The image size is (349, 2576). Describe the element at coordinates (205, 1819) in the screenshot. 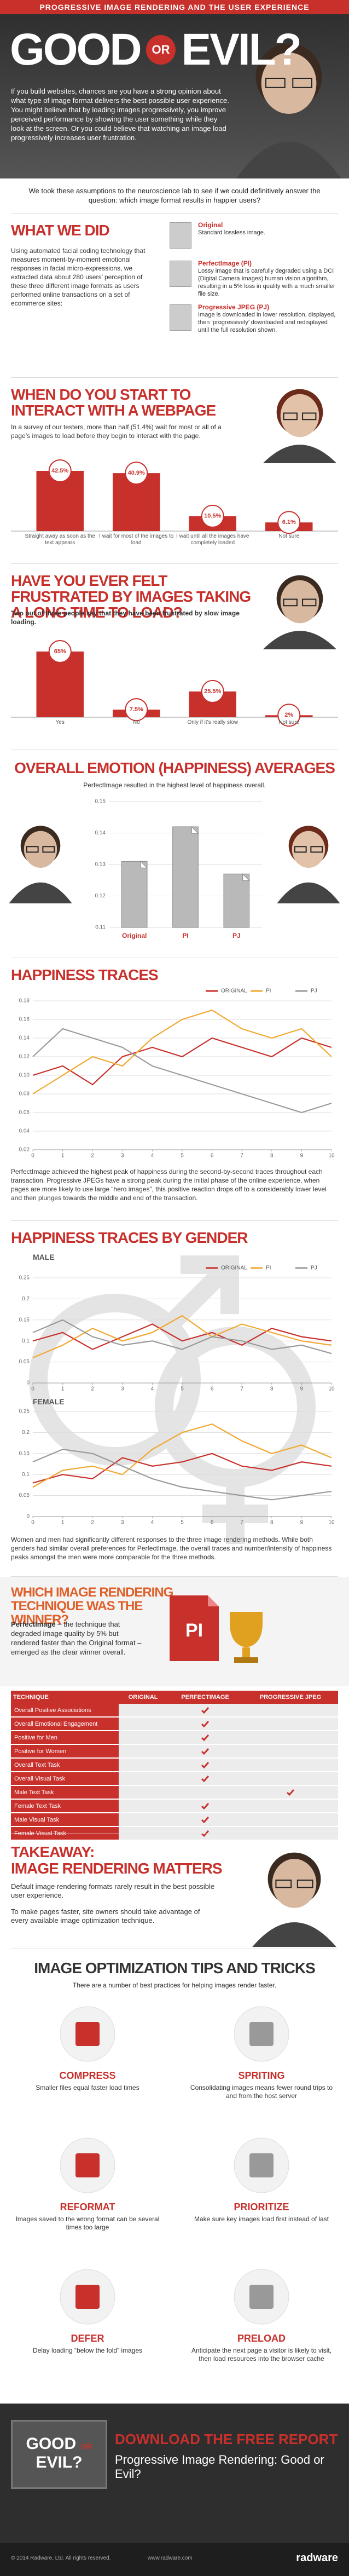

I see `check-path` at that location.